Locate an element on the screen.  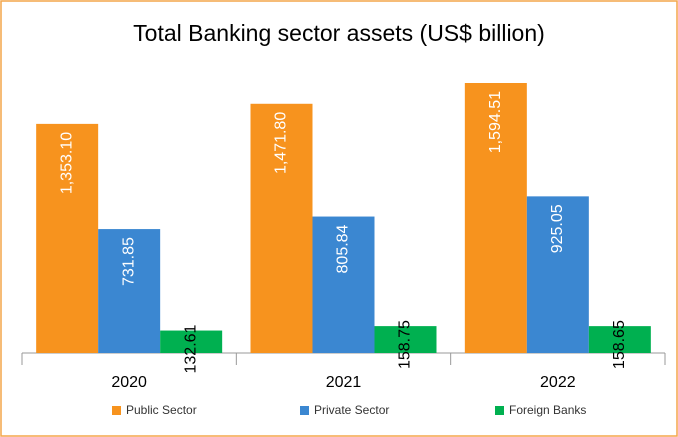
data-label: 805.84 is located at coordinates (343, 248).